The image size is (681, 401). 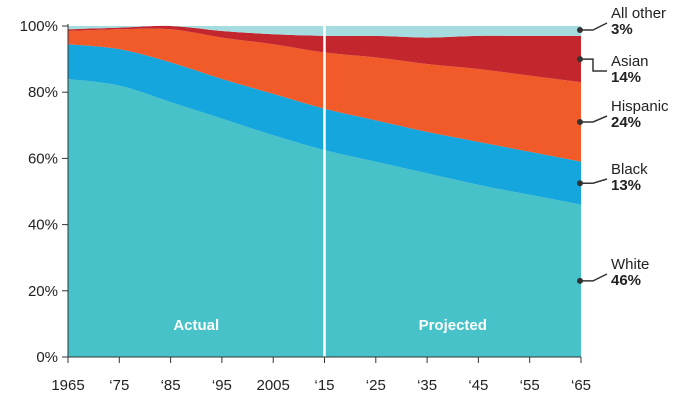 I want to click on series-name-all-other: All other, so click(x=638, y=13).